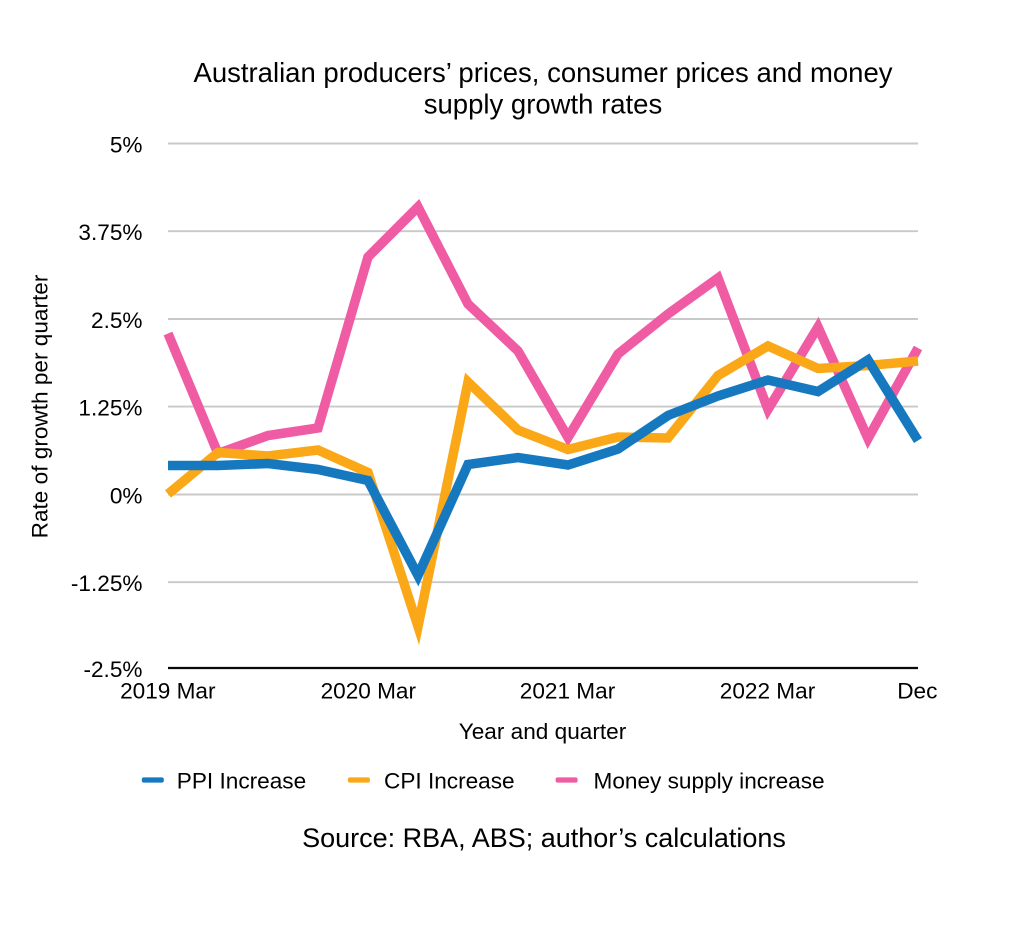 The height and width of the screenshot is (934, 1024). Describe the element at coordinates (369, 691) in the screenshot. I see `svg-text: 2020 Mar` at that location.